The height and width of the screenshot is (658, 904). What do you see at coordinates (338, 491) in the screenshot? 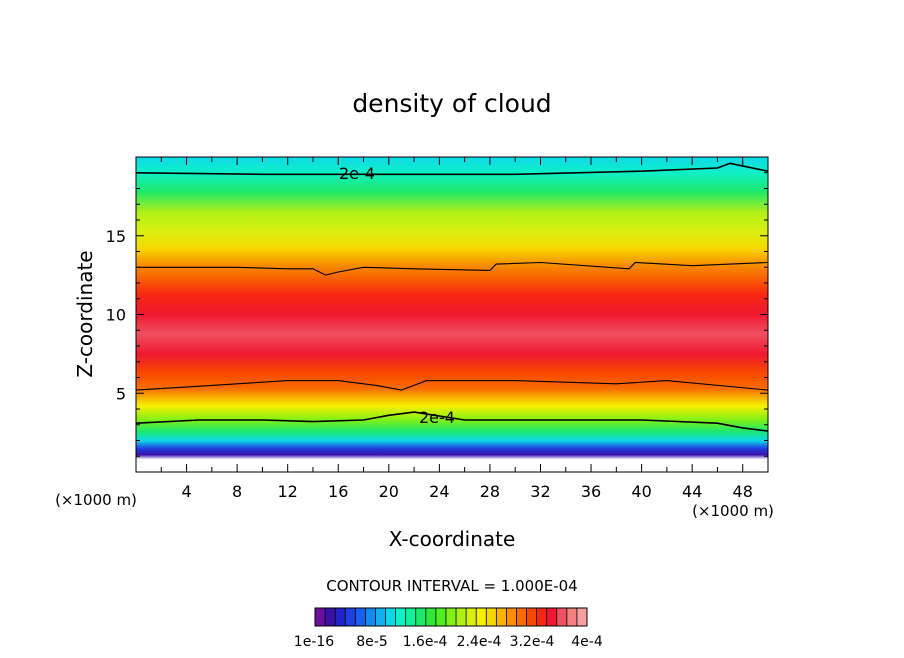
I see `x-tick-label: 16` at bounding box center [338, 491].